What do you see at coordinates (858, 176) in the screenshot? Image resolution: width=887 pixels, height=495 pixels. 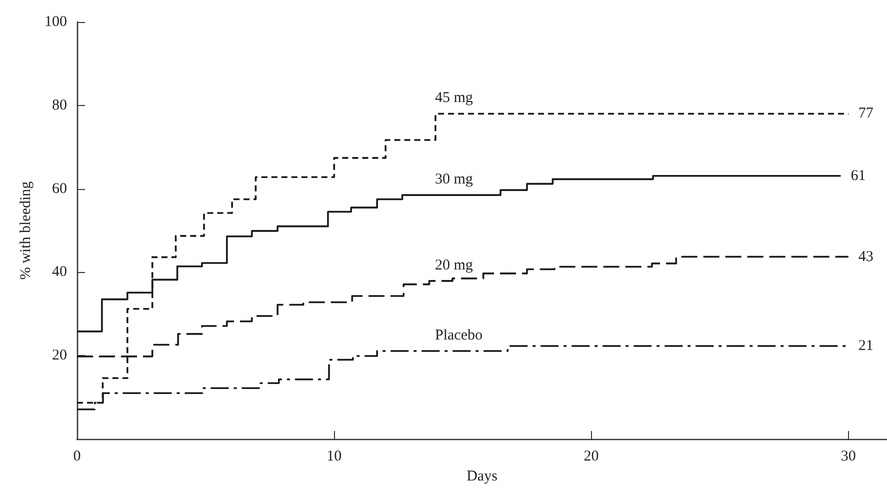 I see `annotation: 61` at bounding box center [858, 176].